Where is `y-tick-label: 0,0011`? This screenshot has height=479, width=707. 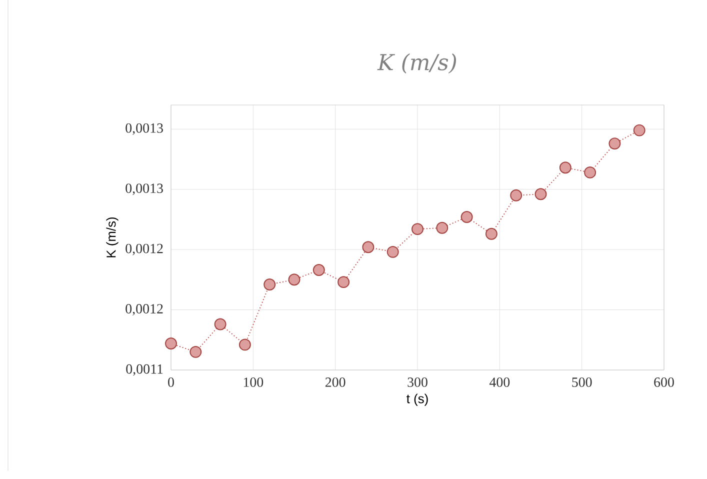 y-tick-label: 0,0011 is located at coordinates (144, 370).